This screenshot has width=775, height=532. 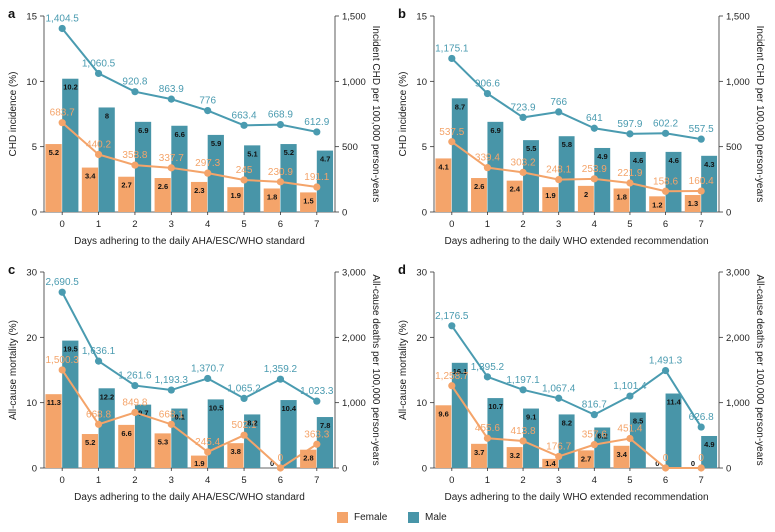 What do you see at coordinates (629, 429) in the screenshot?
I see `point-female-label: 451.4` at bounding box center [629, 429].